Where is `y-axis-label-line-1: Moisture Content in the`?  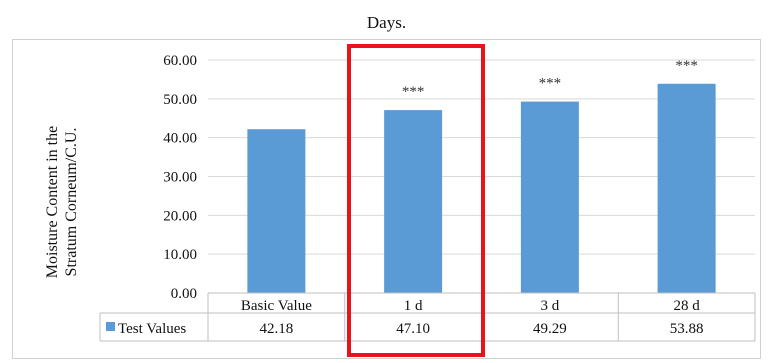
y-axis-label-line-1: Moisture Content in the is located at coordinates (52, 202).